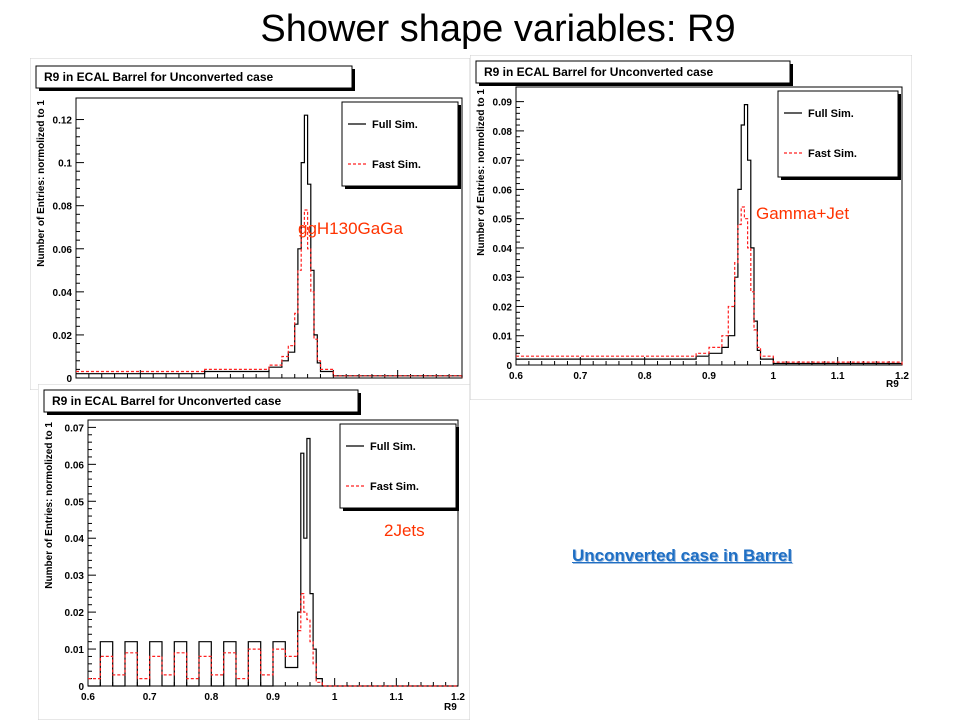 The image size is (960, 720). Describe the element at coordinates (65, 164) in the screenshot. I see `y-tick-label: 0.1` at that location.